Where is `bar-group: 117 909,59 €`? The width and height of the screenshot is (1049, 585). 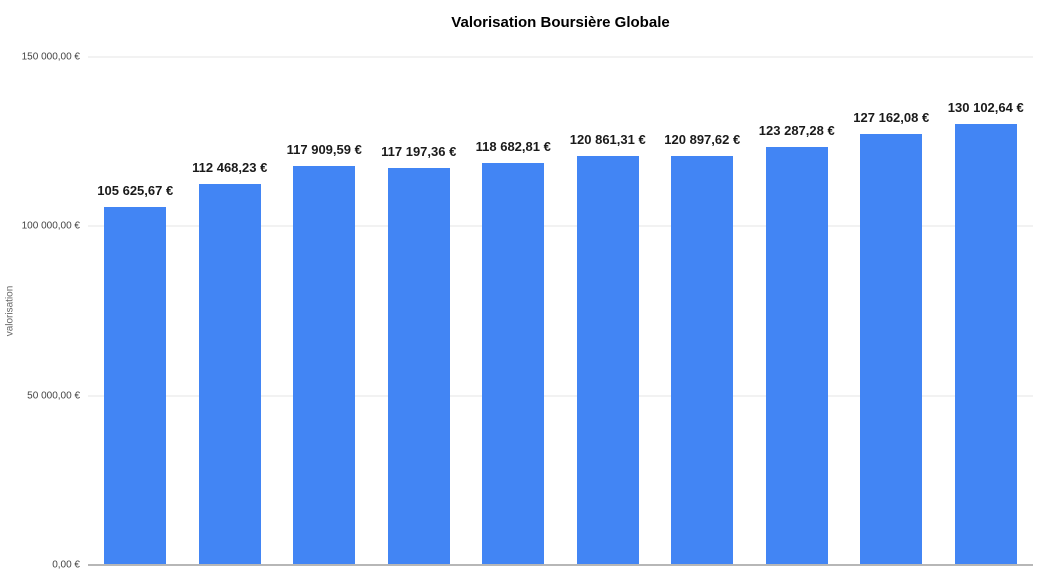 bar-group: 117 909,59 € is located at coordinates (324, 311).